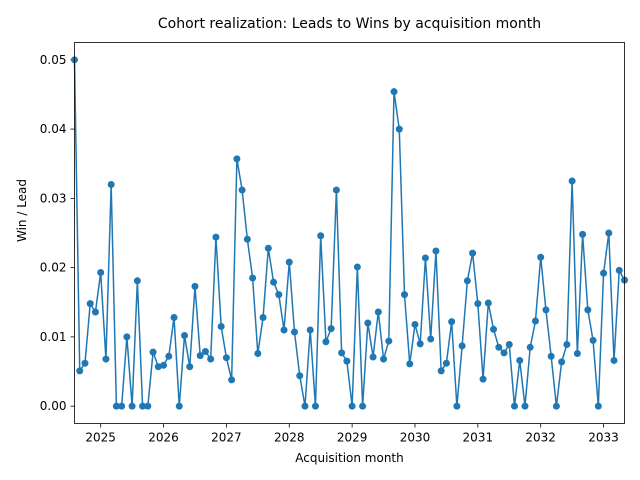  I want to click on x-axis-ticks: 2025 2026 2027 2028 2029 2030 2031 2032 2033, so click(352, 434).